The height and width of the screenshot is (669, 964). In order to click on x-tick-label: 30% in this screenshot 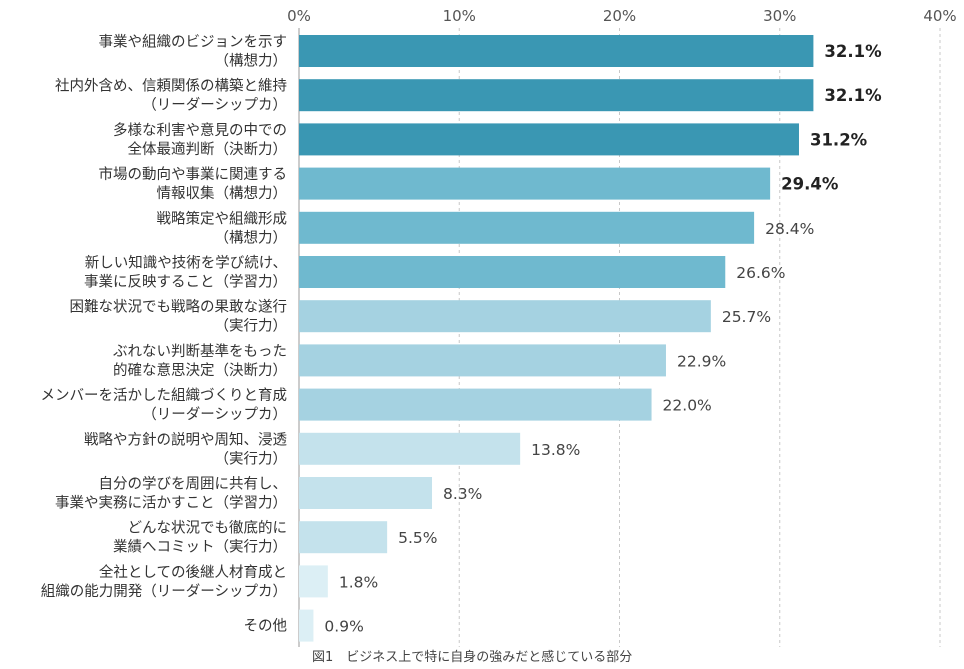, I will do `click(779, 16)`.